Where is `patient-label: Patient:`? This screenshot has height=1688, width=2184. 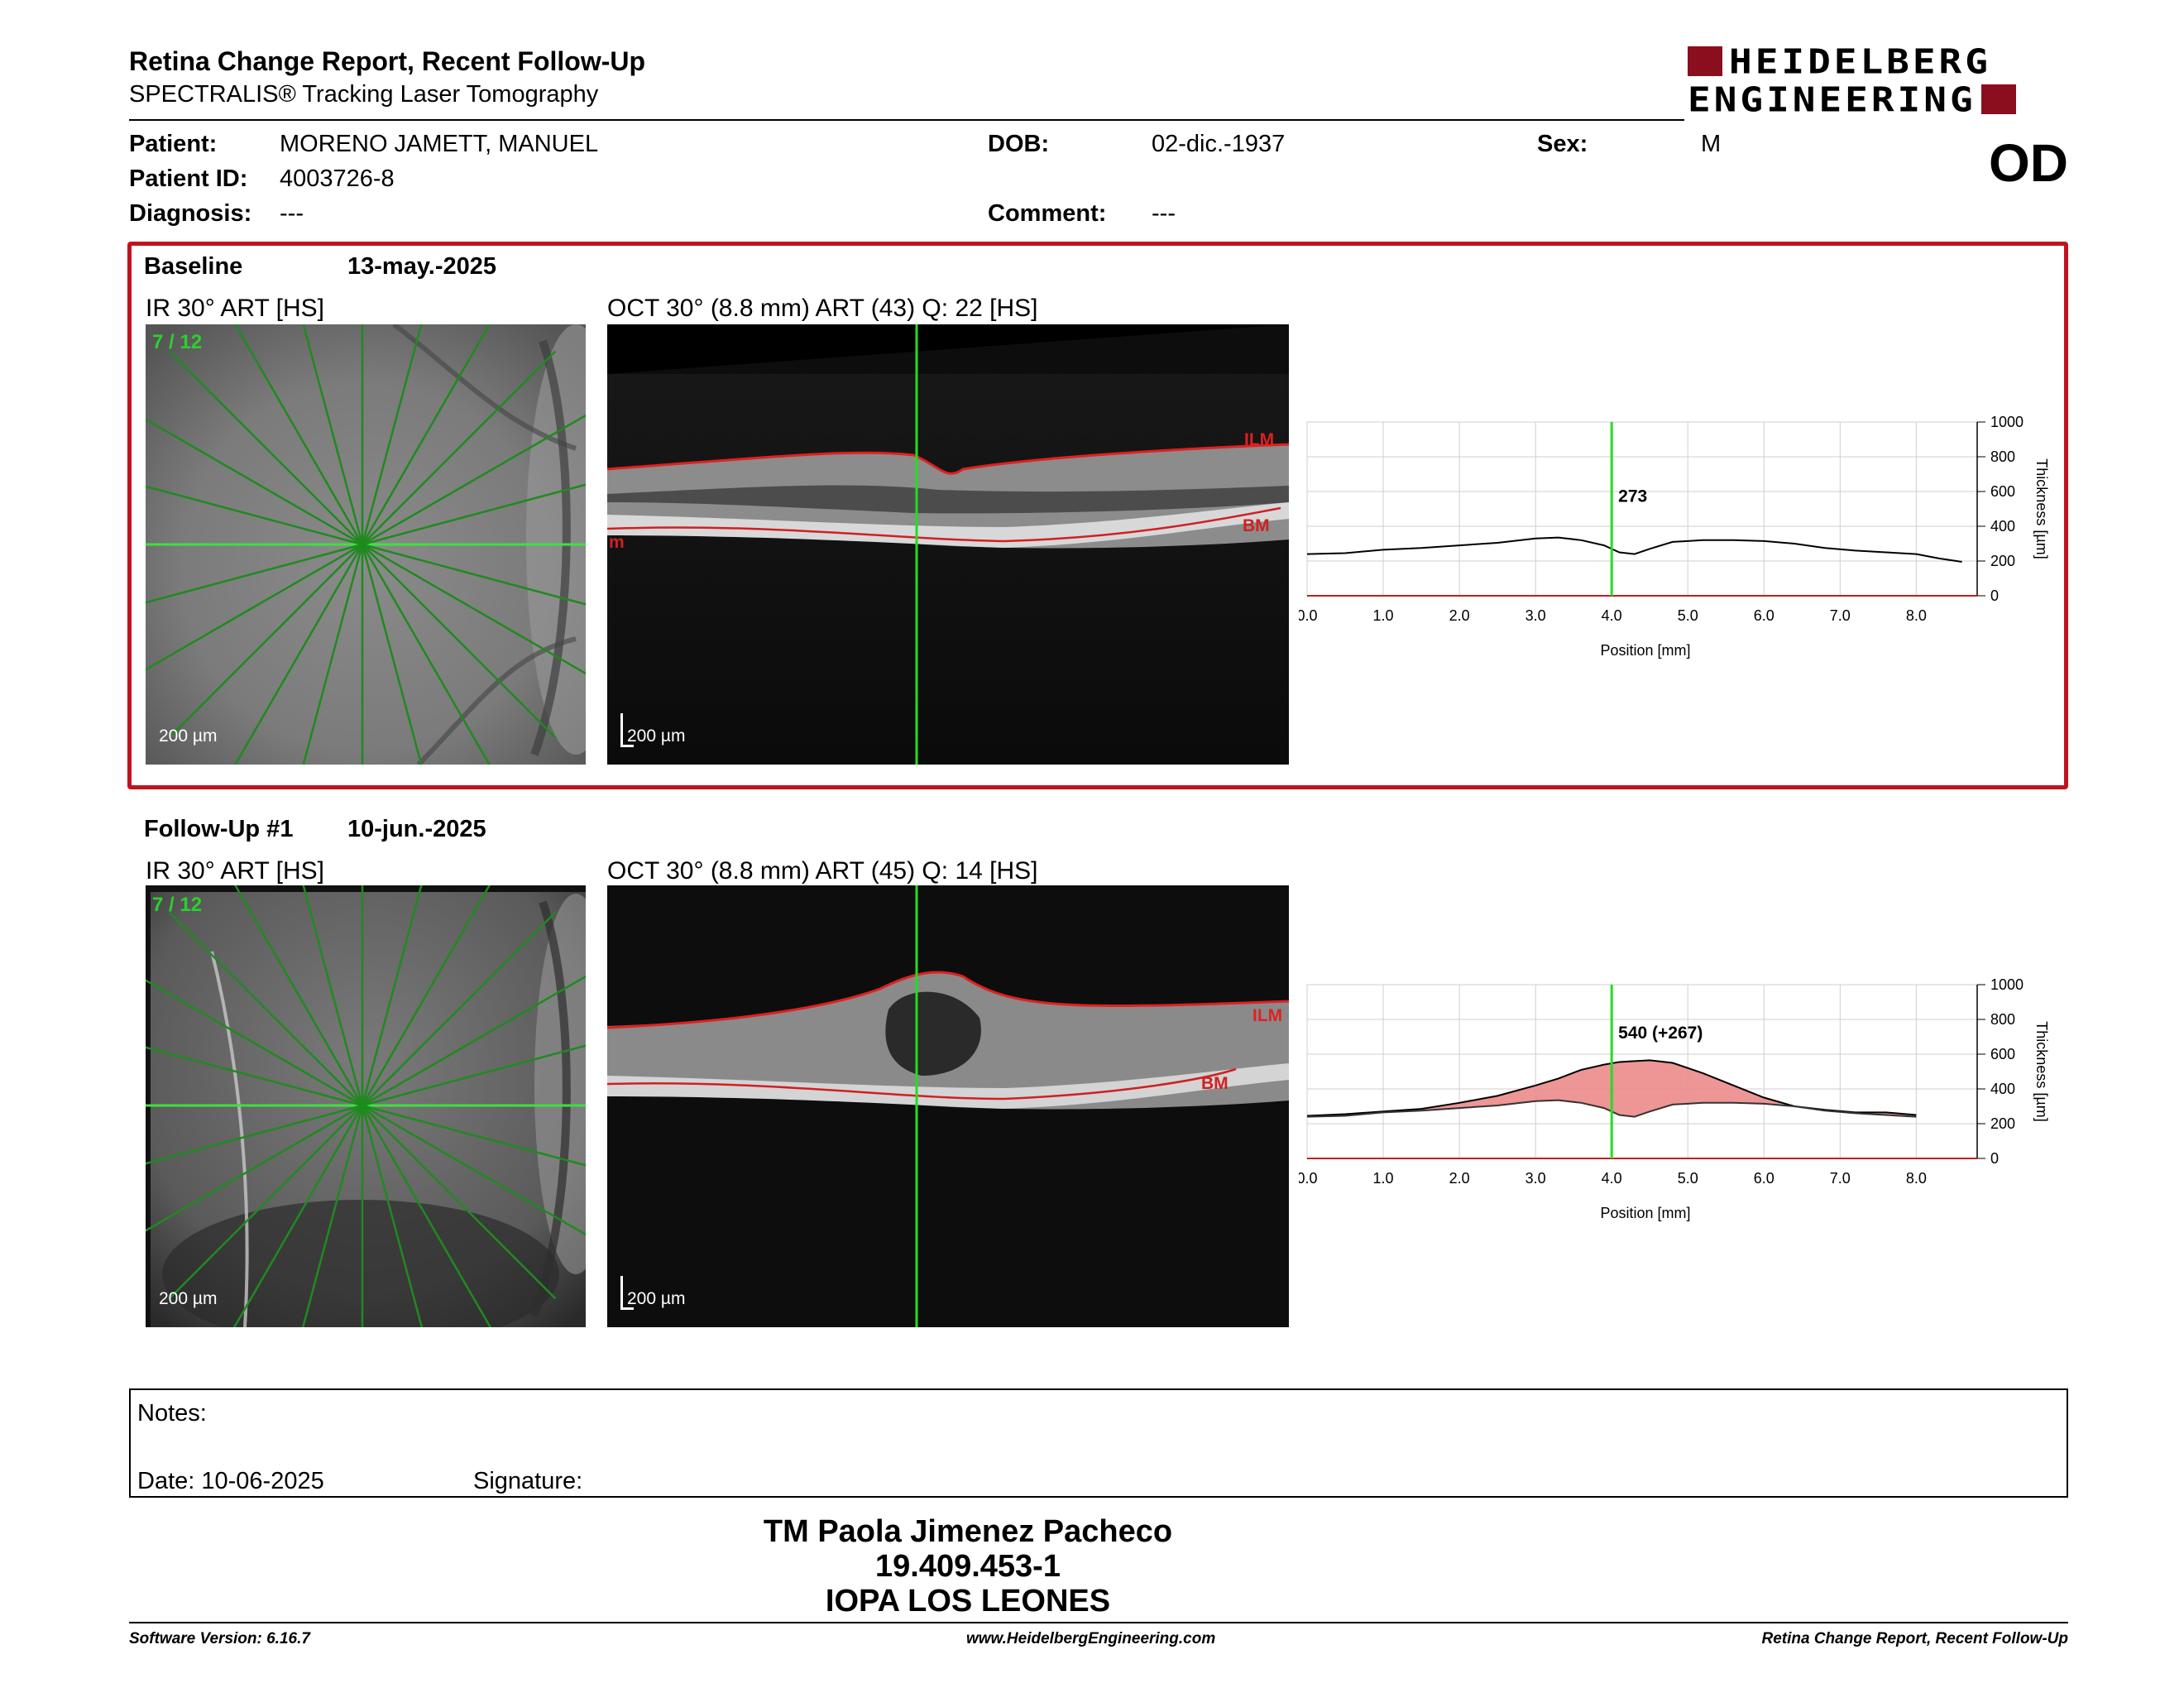
patient-label: Patient: is located at coordinates (173, 144).